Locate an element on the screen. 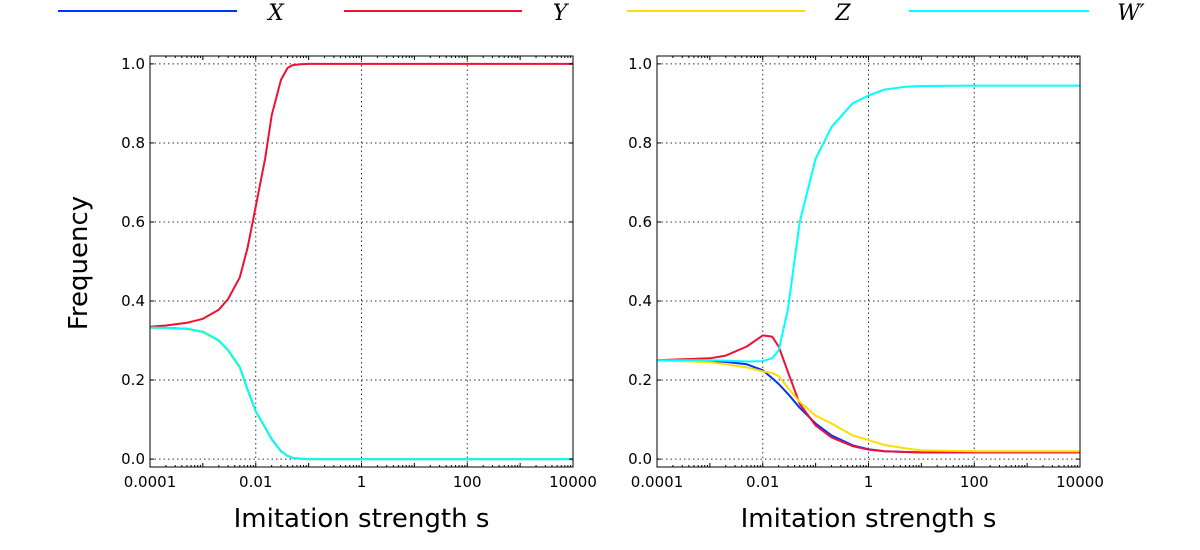  series-line-z is located at coordinates (868, 406).